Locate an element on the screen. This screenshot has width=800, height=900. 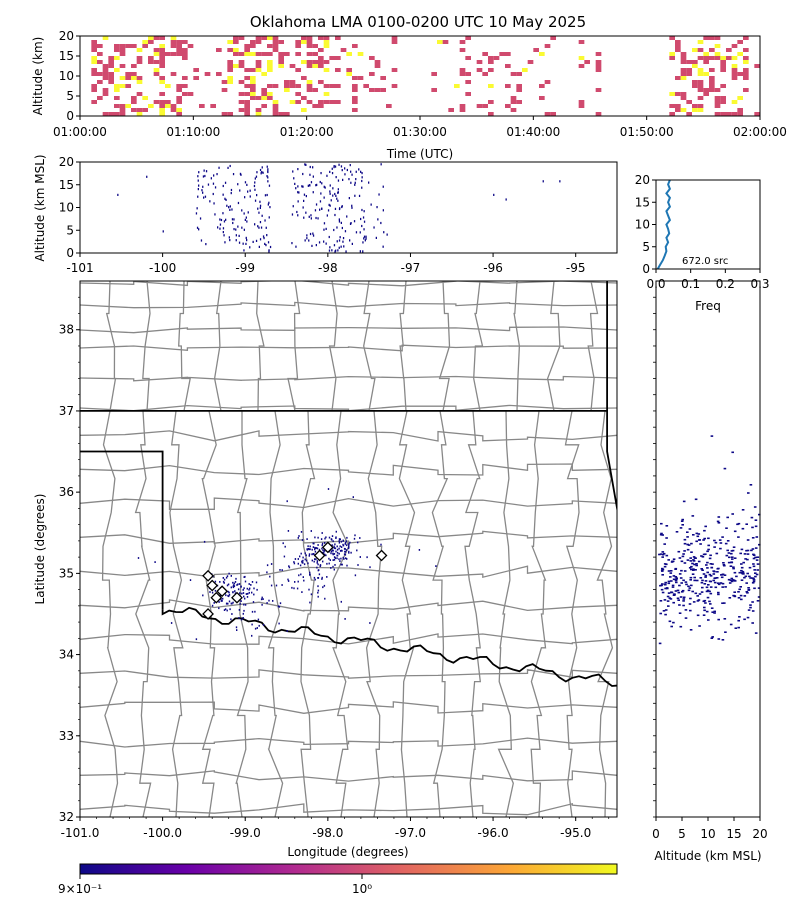
alt-lat-xtick-label: 5 is located at coordinates (682, 834).